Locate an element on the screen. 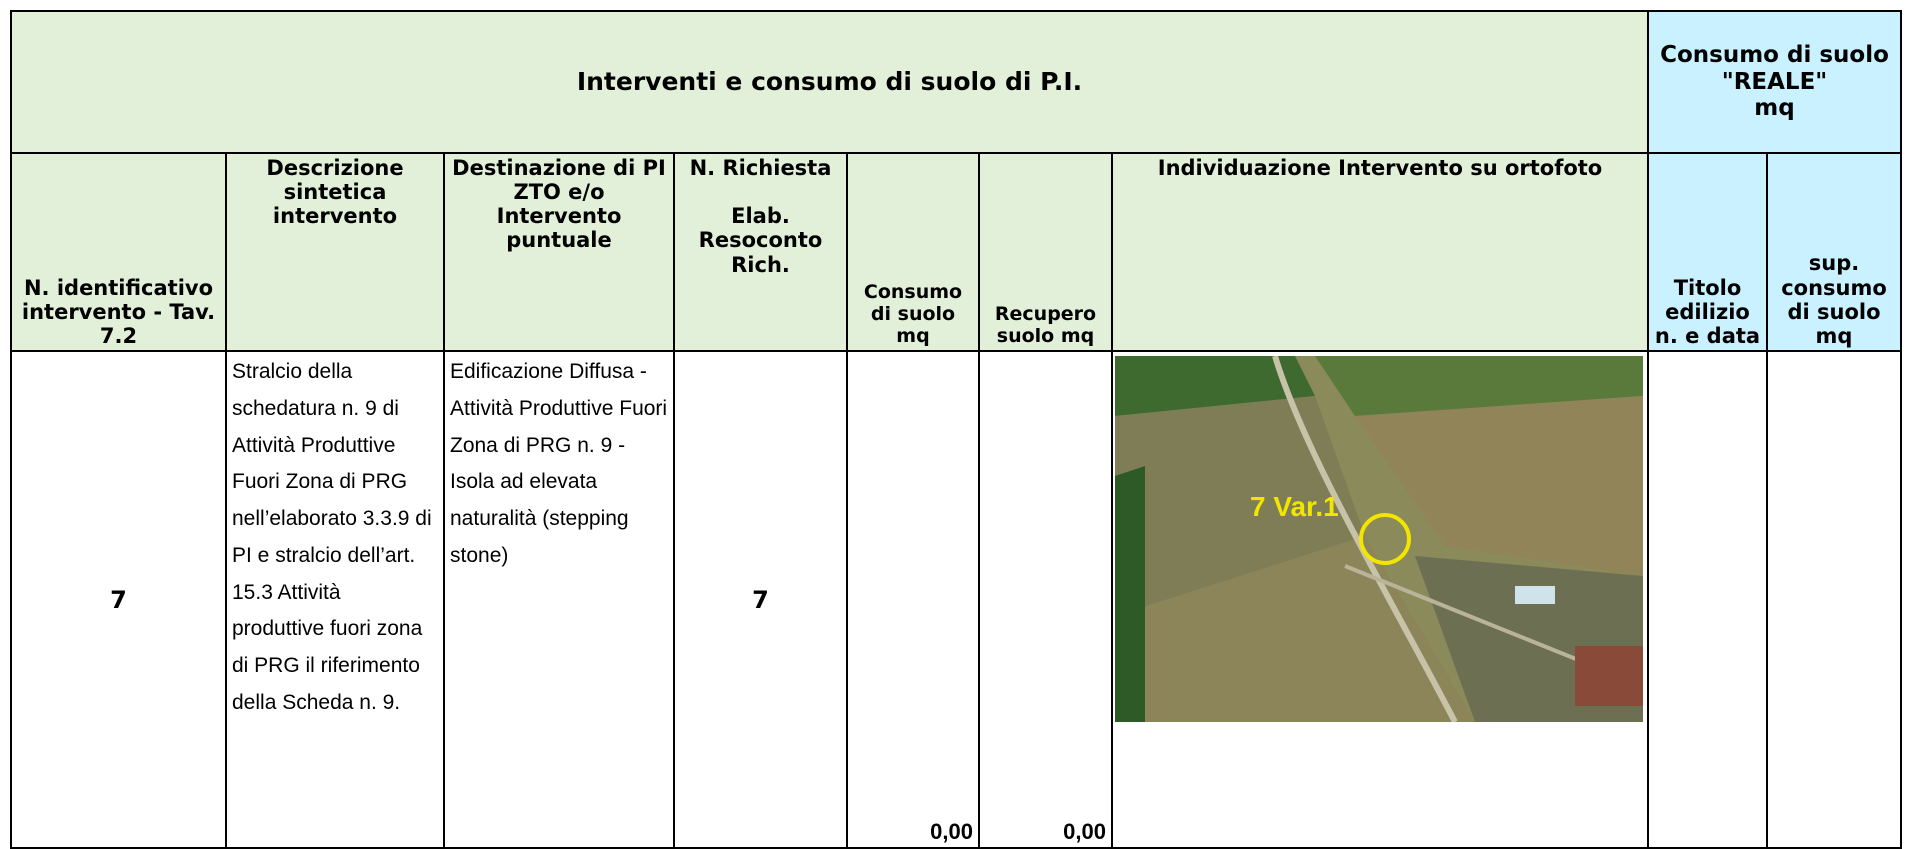 Image resolution: width=1910 pixels, height=849 pixels. col-header: sup. consumo di suolo mq is located at coordinates (1834, 252).